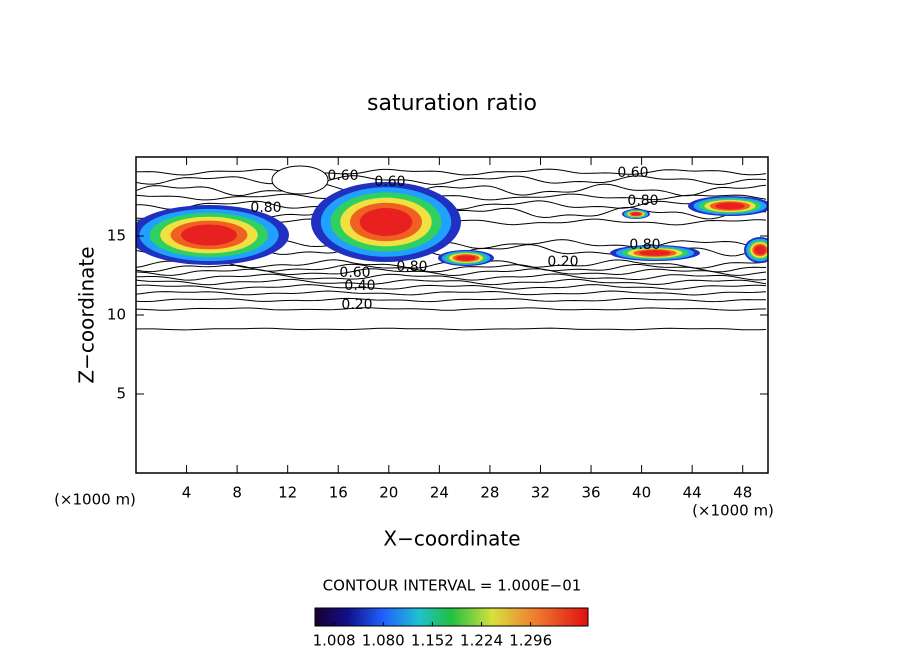 This screenshot has height=654, width=904. Describe the element at coordinates (481, 641) in the screenshot. I see `colorbar-tick-label: 1.224` at that location.